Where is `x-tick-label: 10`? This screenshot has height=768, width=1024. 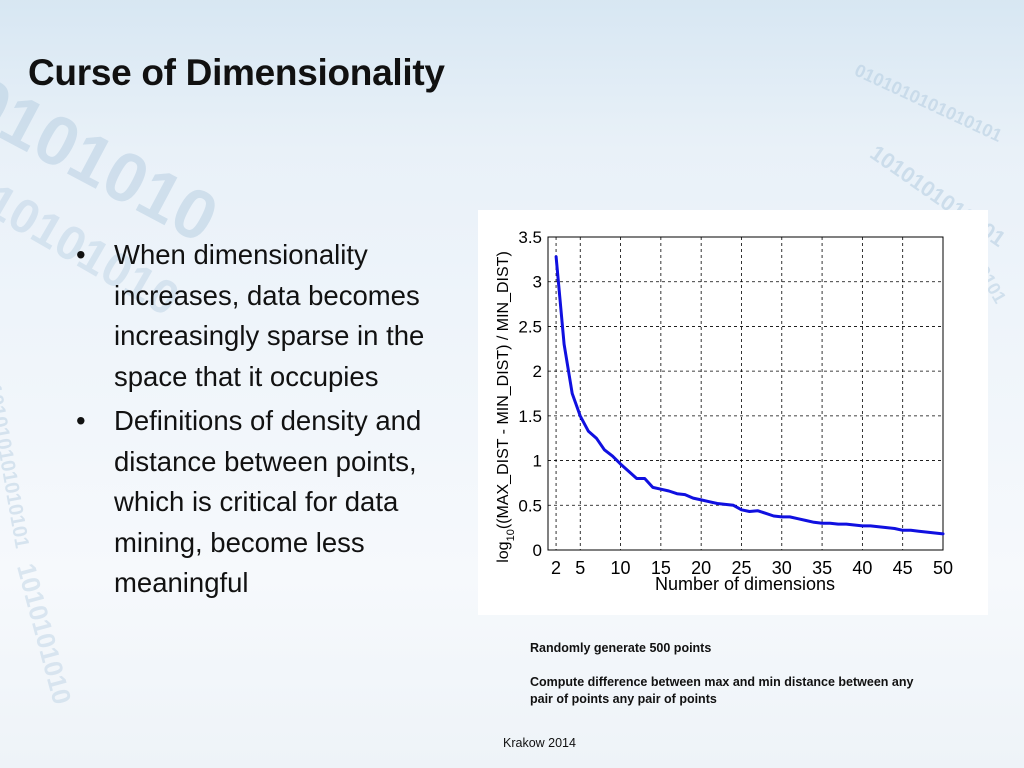
x-tick-label: 10 is located at coordinates (621, 568).